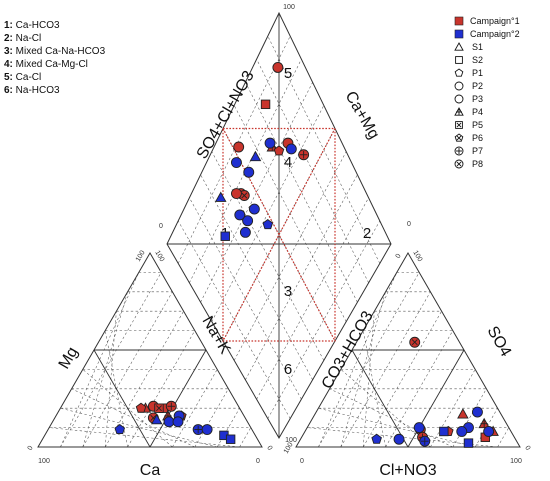 Image resolution: width=550 pixels, height=481 pixels. I want to click on zone-key-label: Na-HCO3, so click(38, 90).